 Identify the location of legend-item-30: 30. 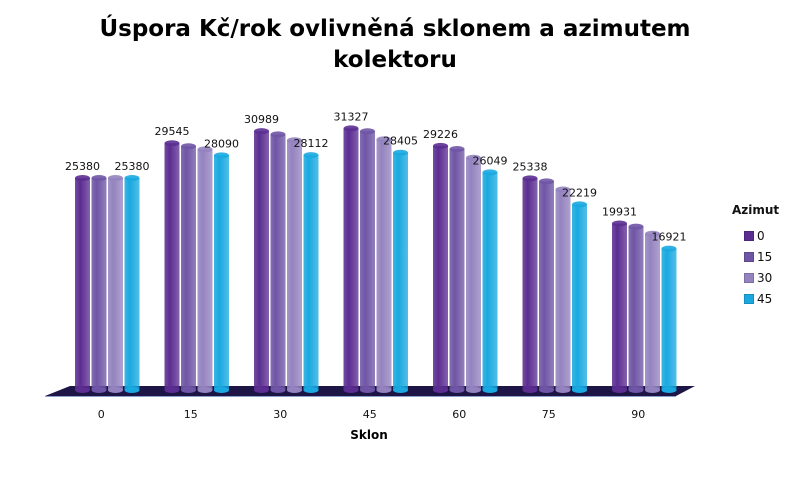
(761, 277).